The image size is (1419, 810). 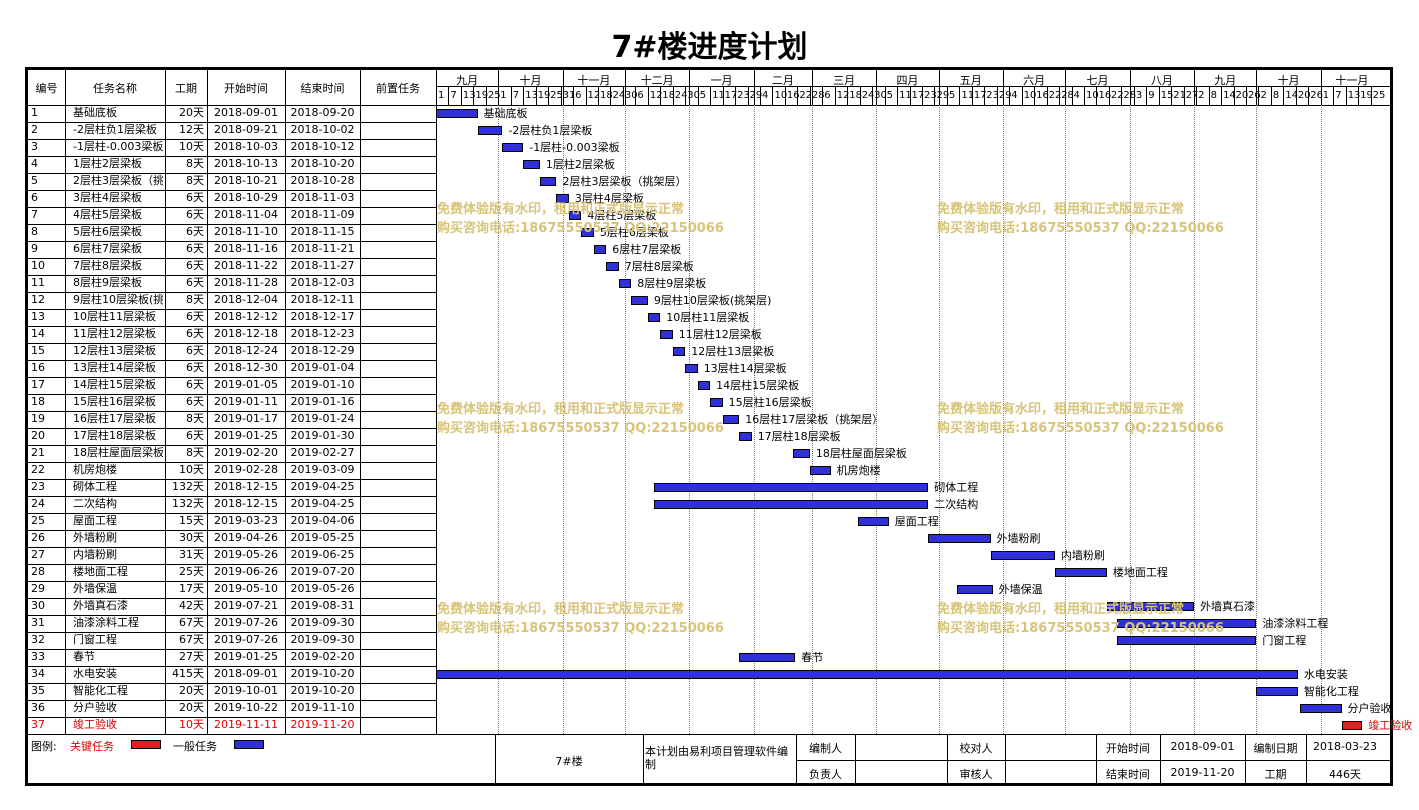 I want to click on day-tick-label: 19, so click(x=482, y=95).